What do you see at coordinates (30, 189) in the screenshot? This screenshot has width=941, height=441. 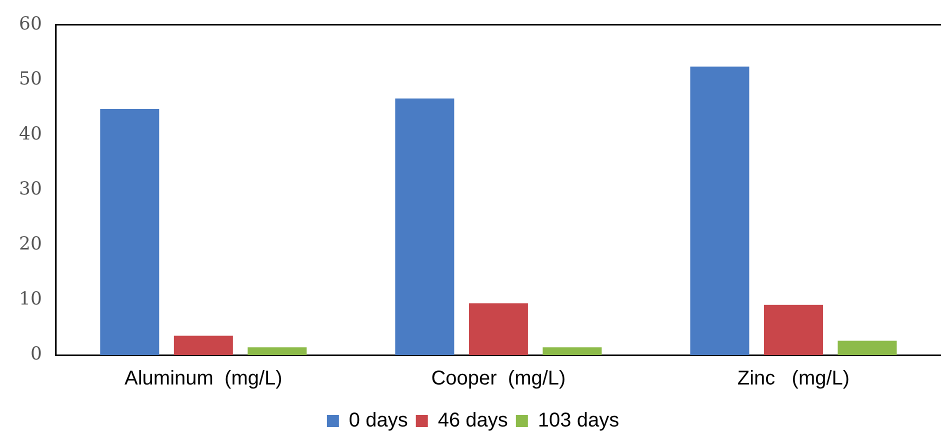 I see `y-tick-label: 30` at bounding box center [30, 189].